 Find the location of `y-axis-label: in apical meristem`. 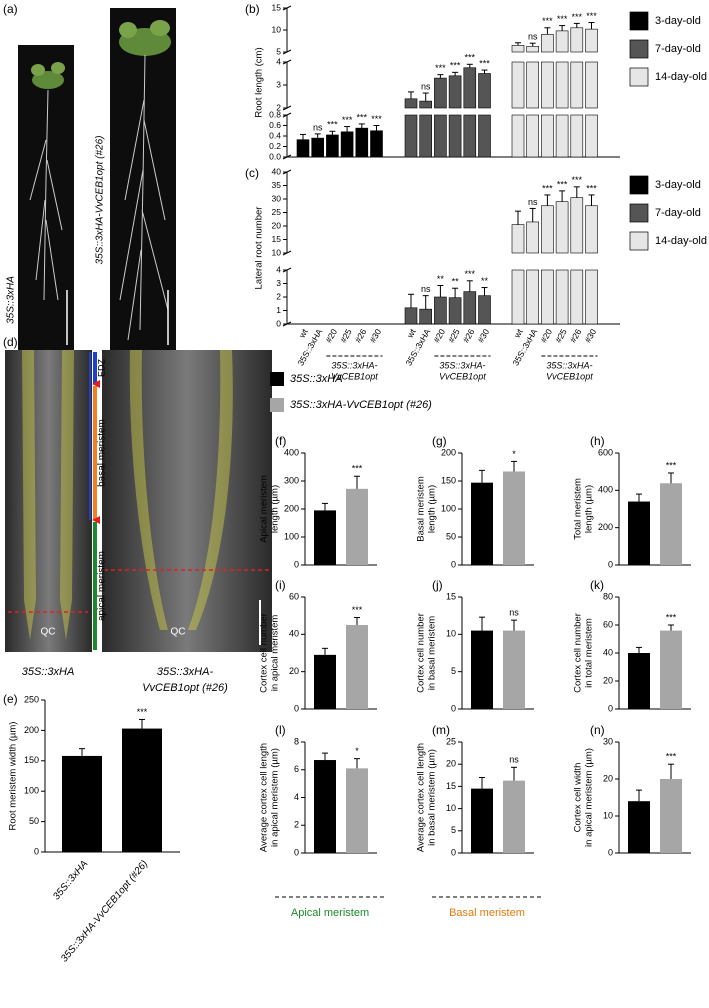

y-axis-label: in apical meristem is located at coordinates (275, 653).